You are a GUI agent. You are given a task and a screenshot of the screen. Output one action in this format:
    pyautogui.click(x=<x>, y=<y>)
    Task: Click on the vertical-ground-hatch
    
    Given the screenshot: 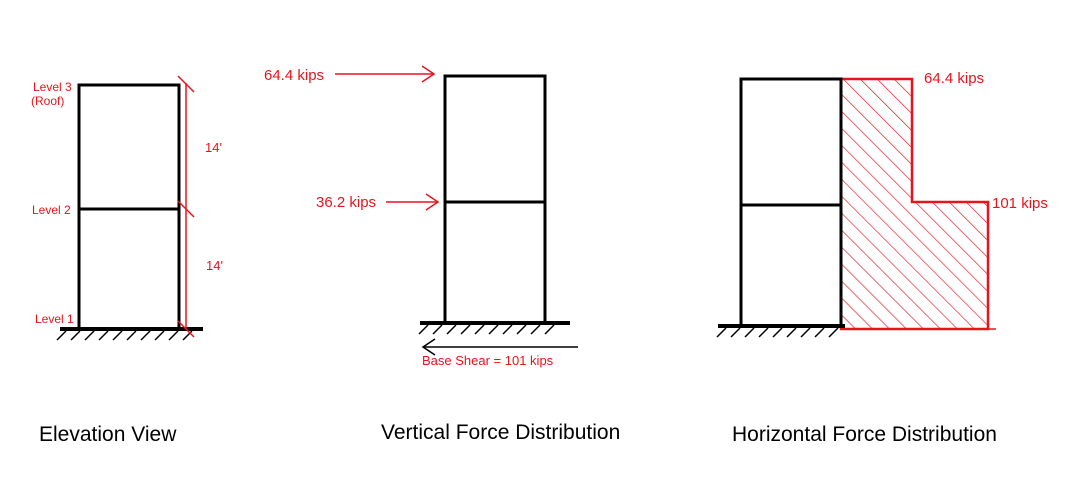 What is the action you would take?
    pyautogui.click(x=486, y=329)
    